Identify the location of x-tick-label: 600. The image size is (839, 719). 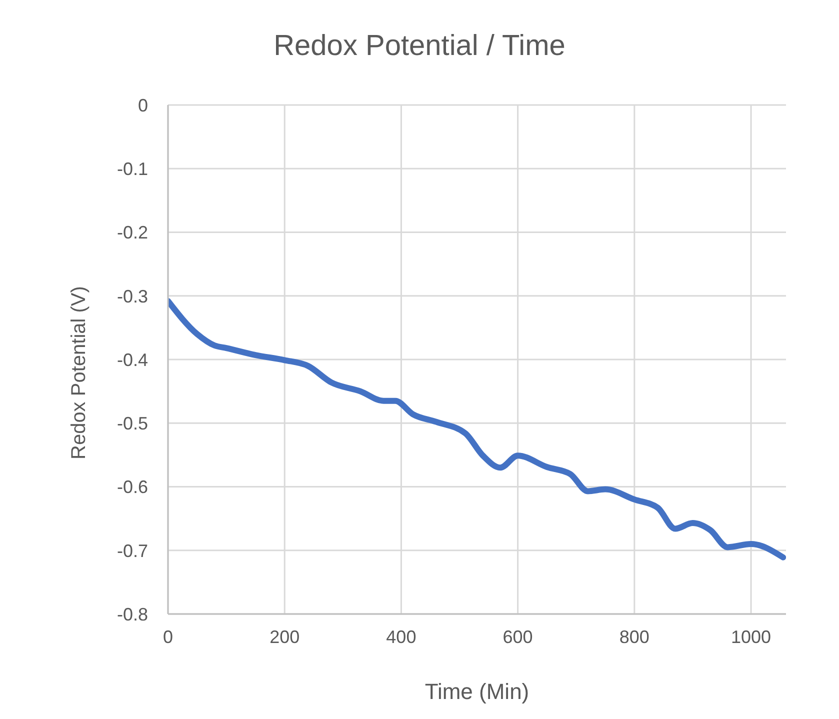
(517, 636).